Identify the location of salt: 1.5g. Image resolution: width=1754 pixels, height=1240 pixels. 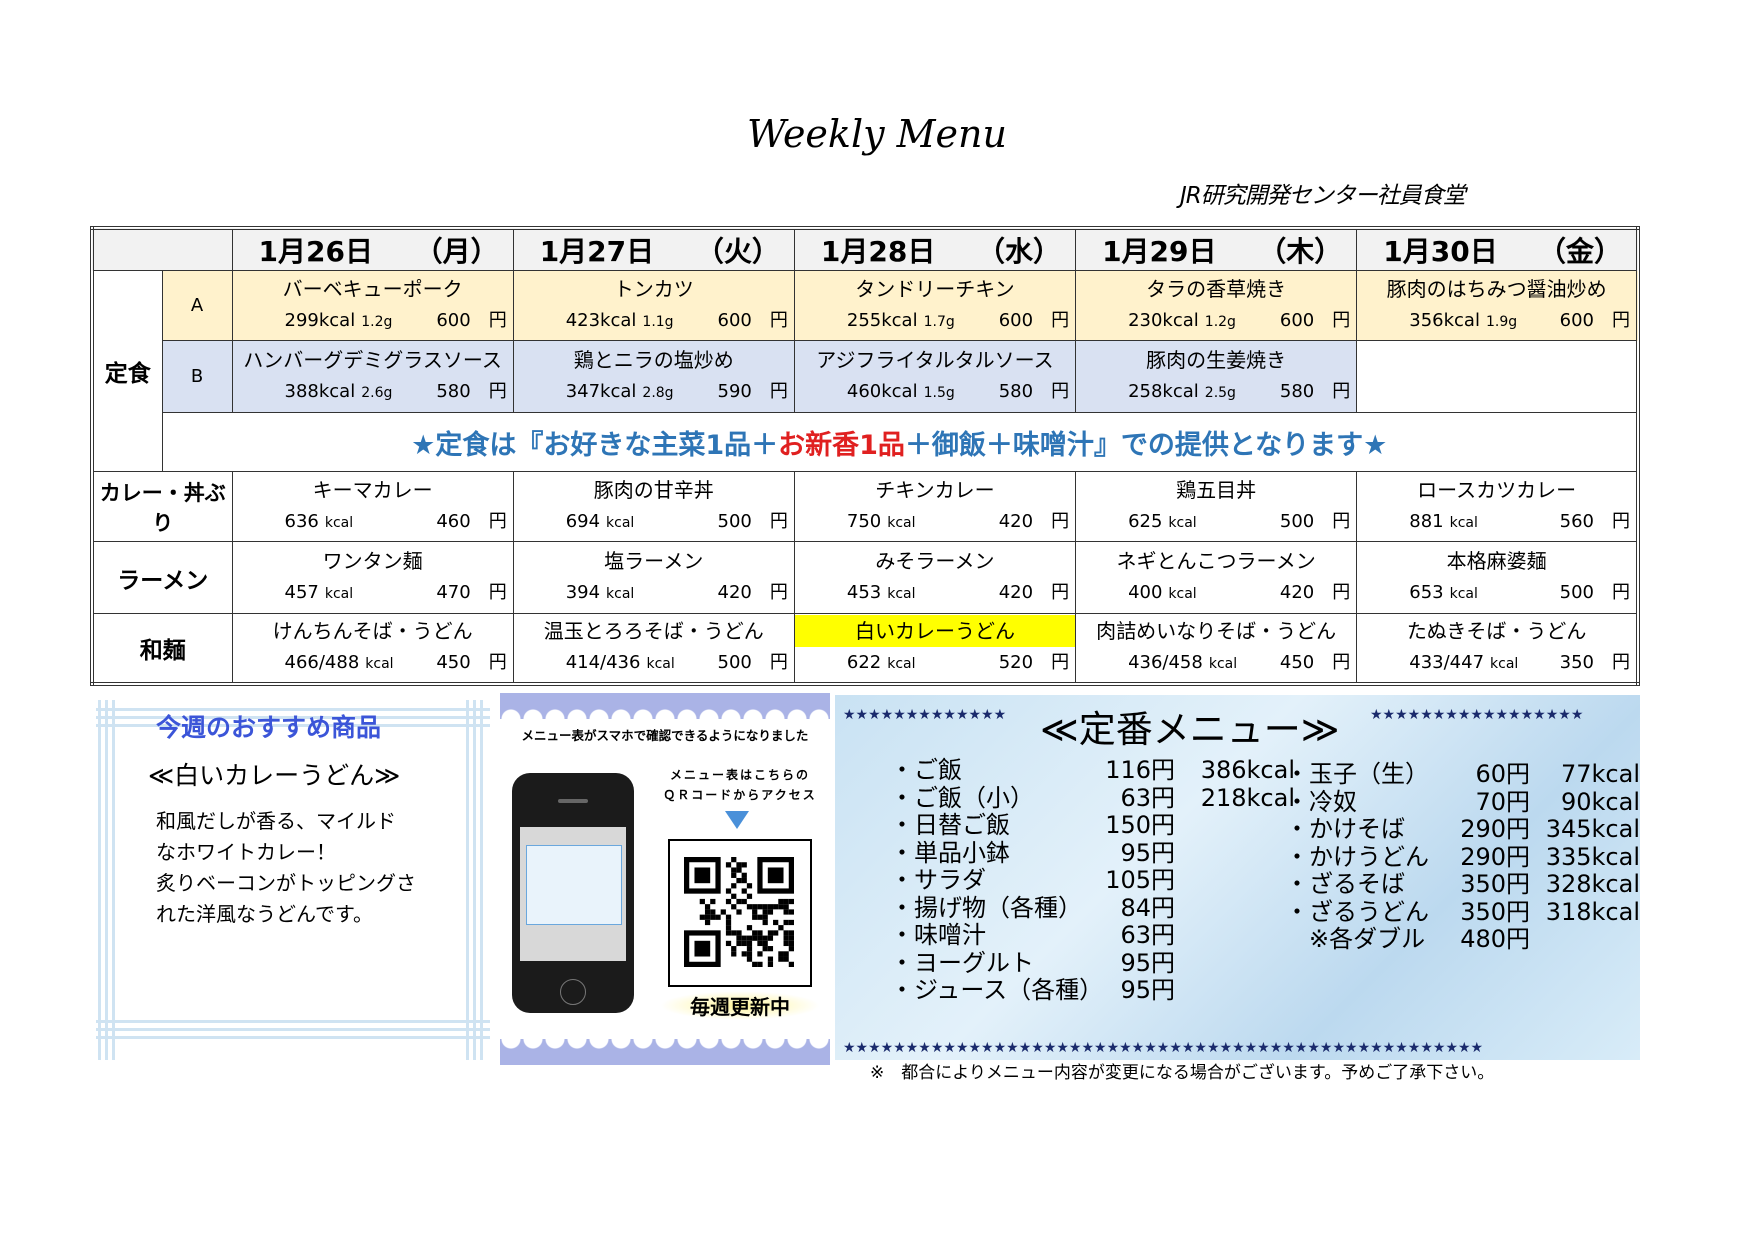
(939, 393).